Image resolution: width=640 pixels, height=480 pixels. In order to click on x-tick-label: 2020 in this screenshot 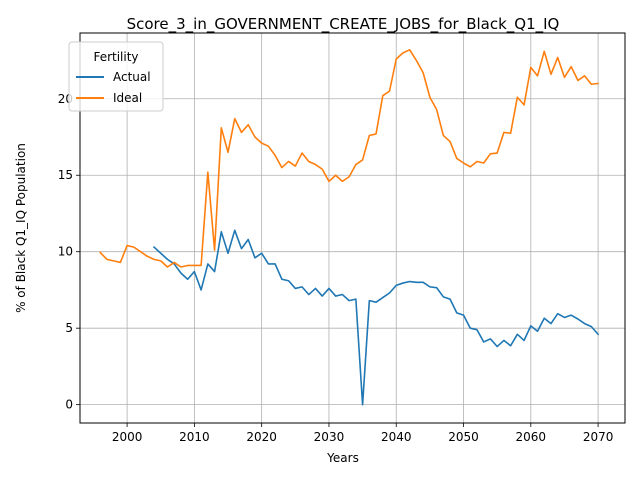, I will do `click(261, 437)`.